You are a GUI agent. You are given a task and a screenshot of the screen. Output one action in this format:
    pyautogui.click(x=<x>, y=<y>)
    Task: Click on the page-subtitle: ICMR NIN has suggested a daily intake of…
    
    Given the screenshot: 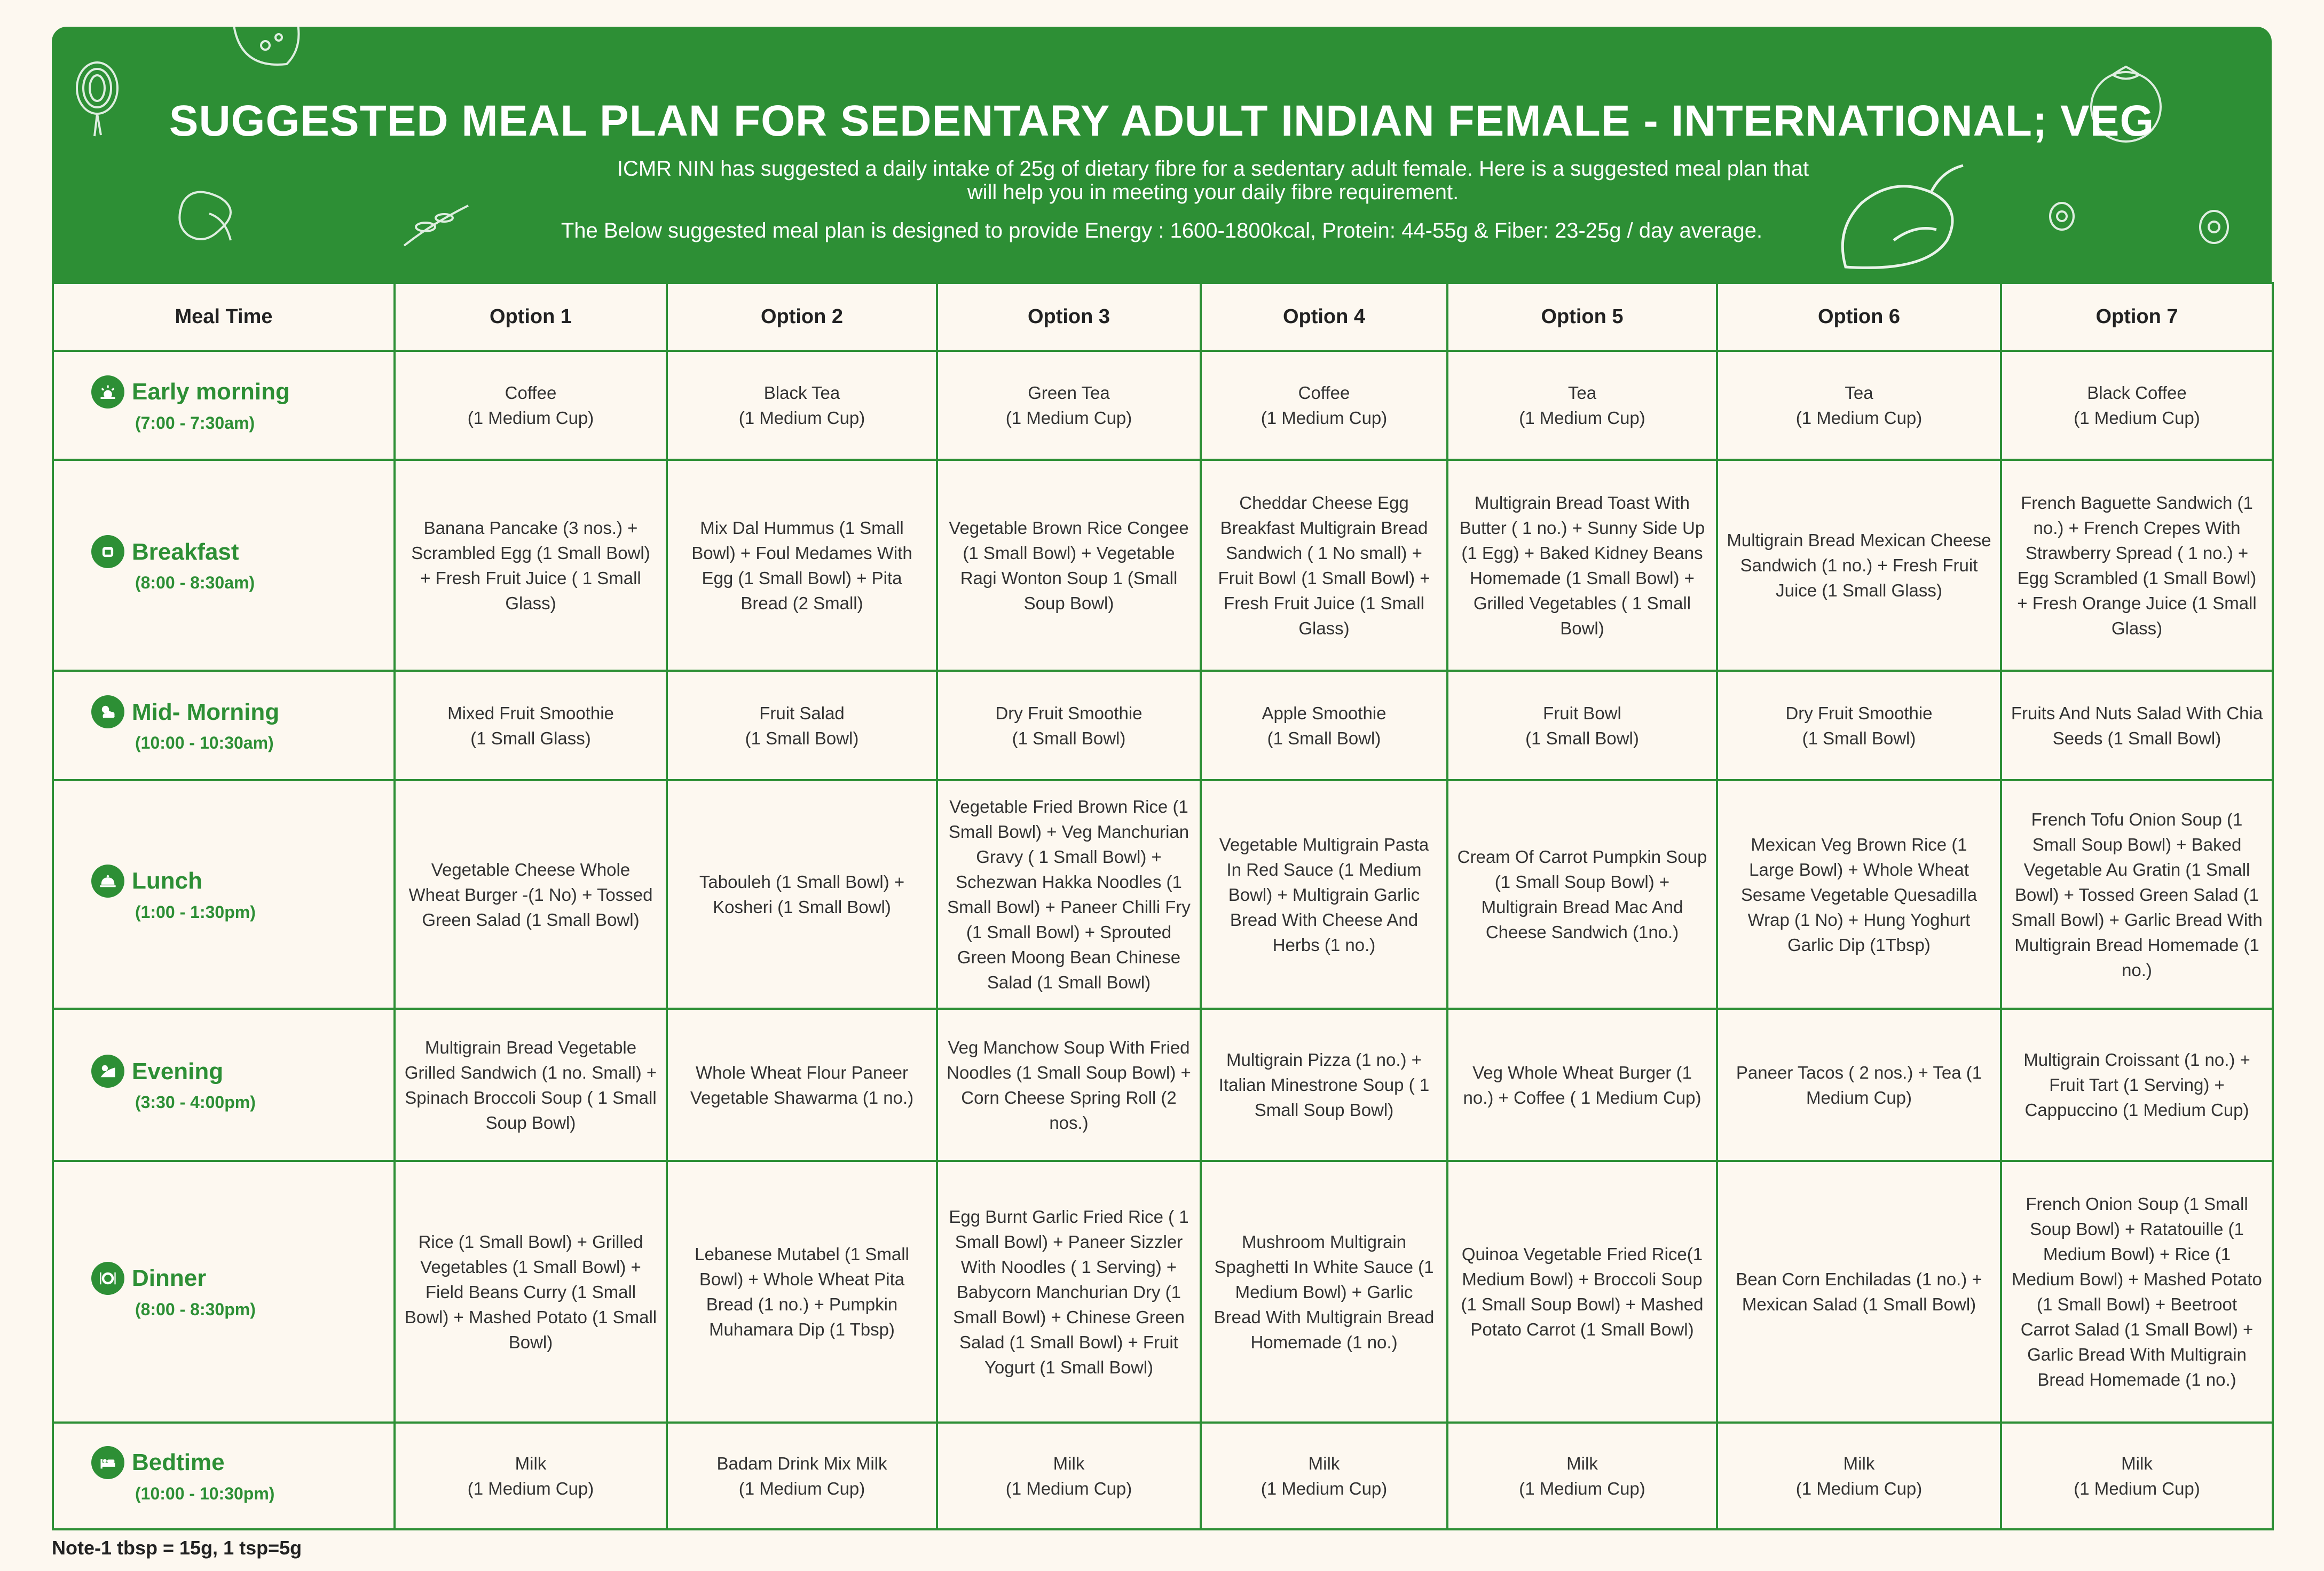 What is the action you would take?
    pyautogui.click(x=1213, y=180)
    